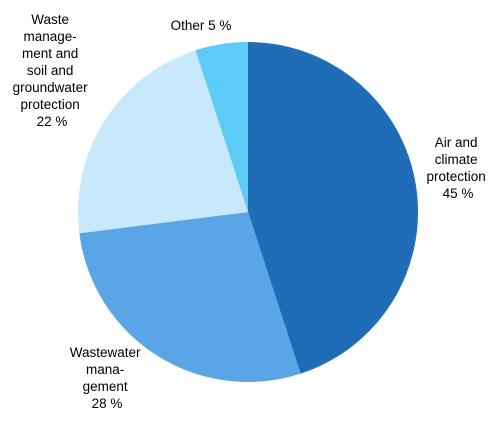 Image resolution: width=496 pixels, height=424 pixels. I want to click on label-wastewater: Wastewater mana- gement 28 %, so click(107, 378).